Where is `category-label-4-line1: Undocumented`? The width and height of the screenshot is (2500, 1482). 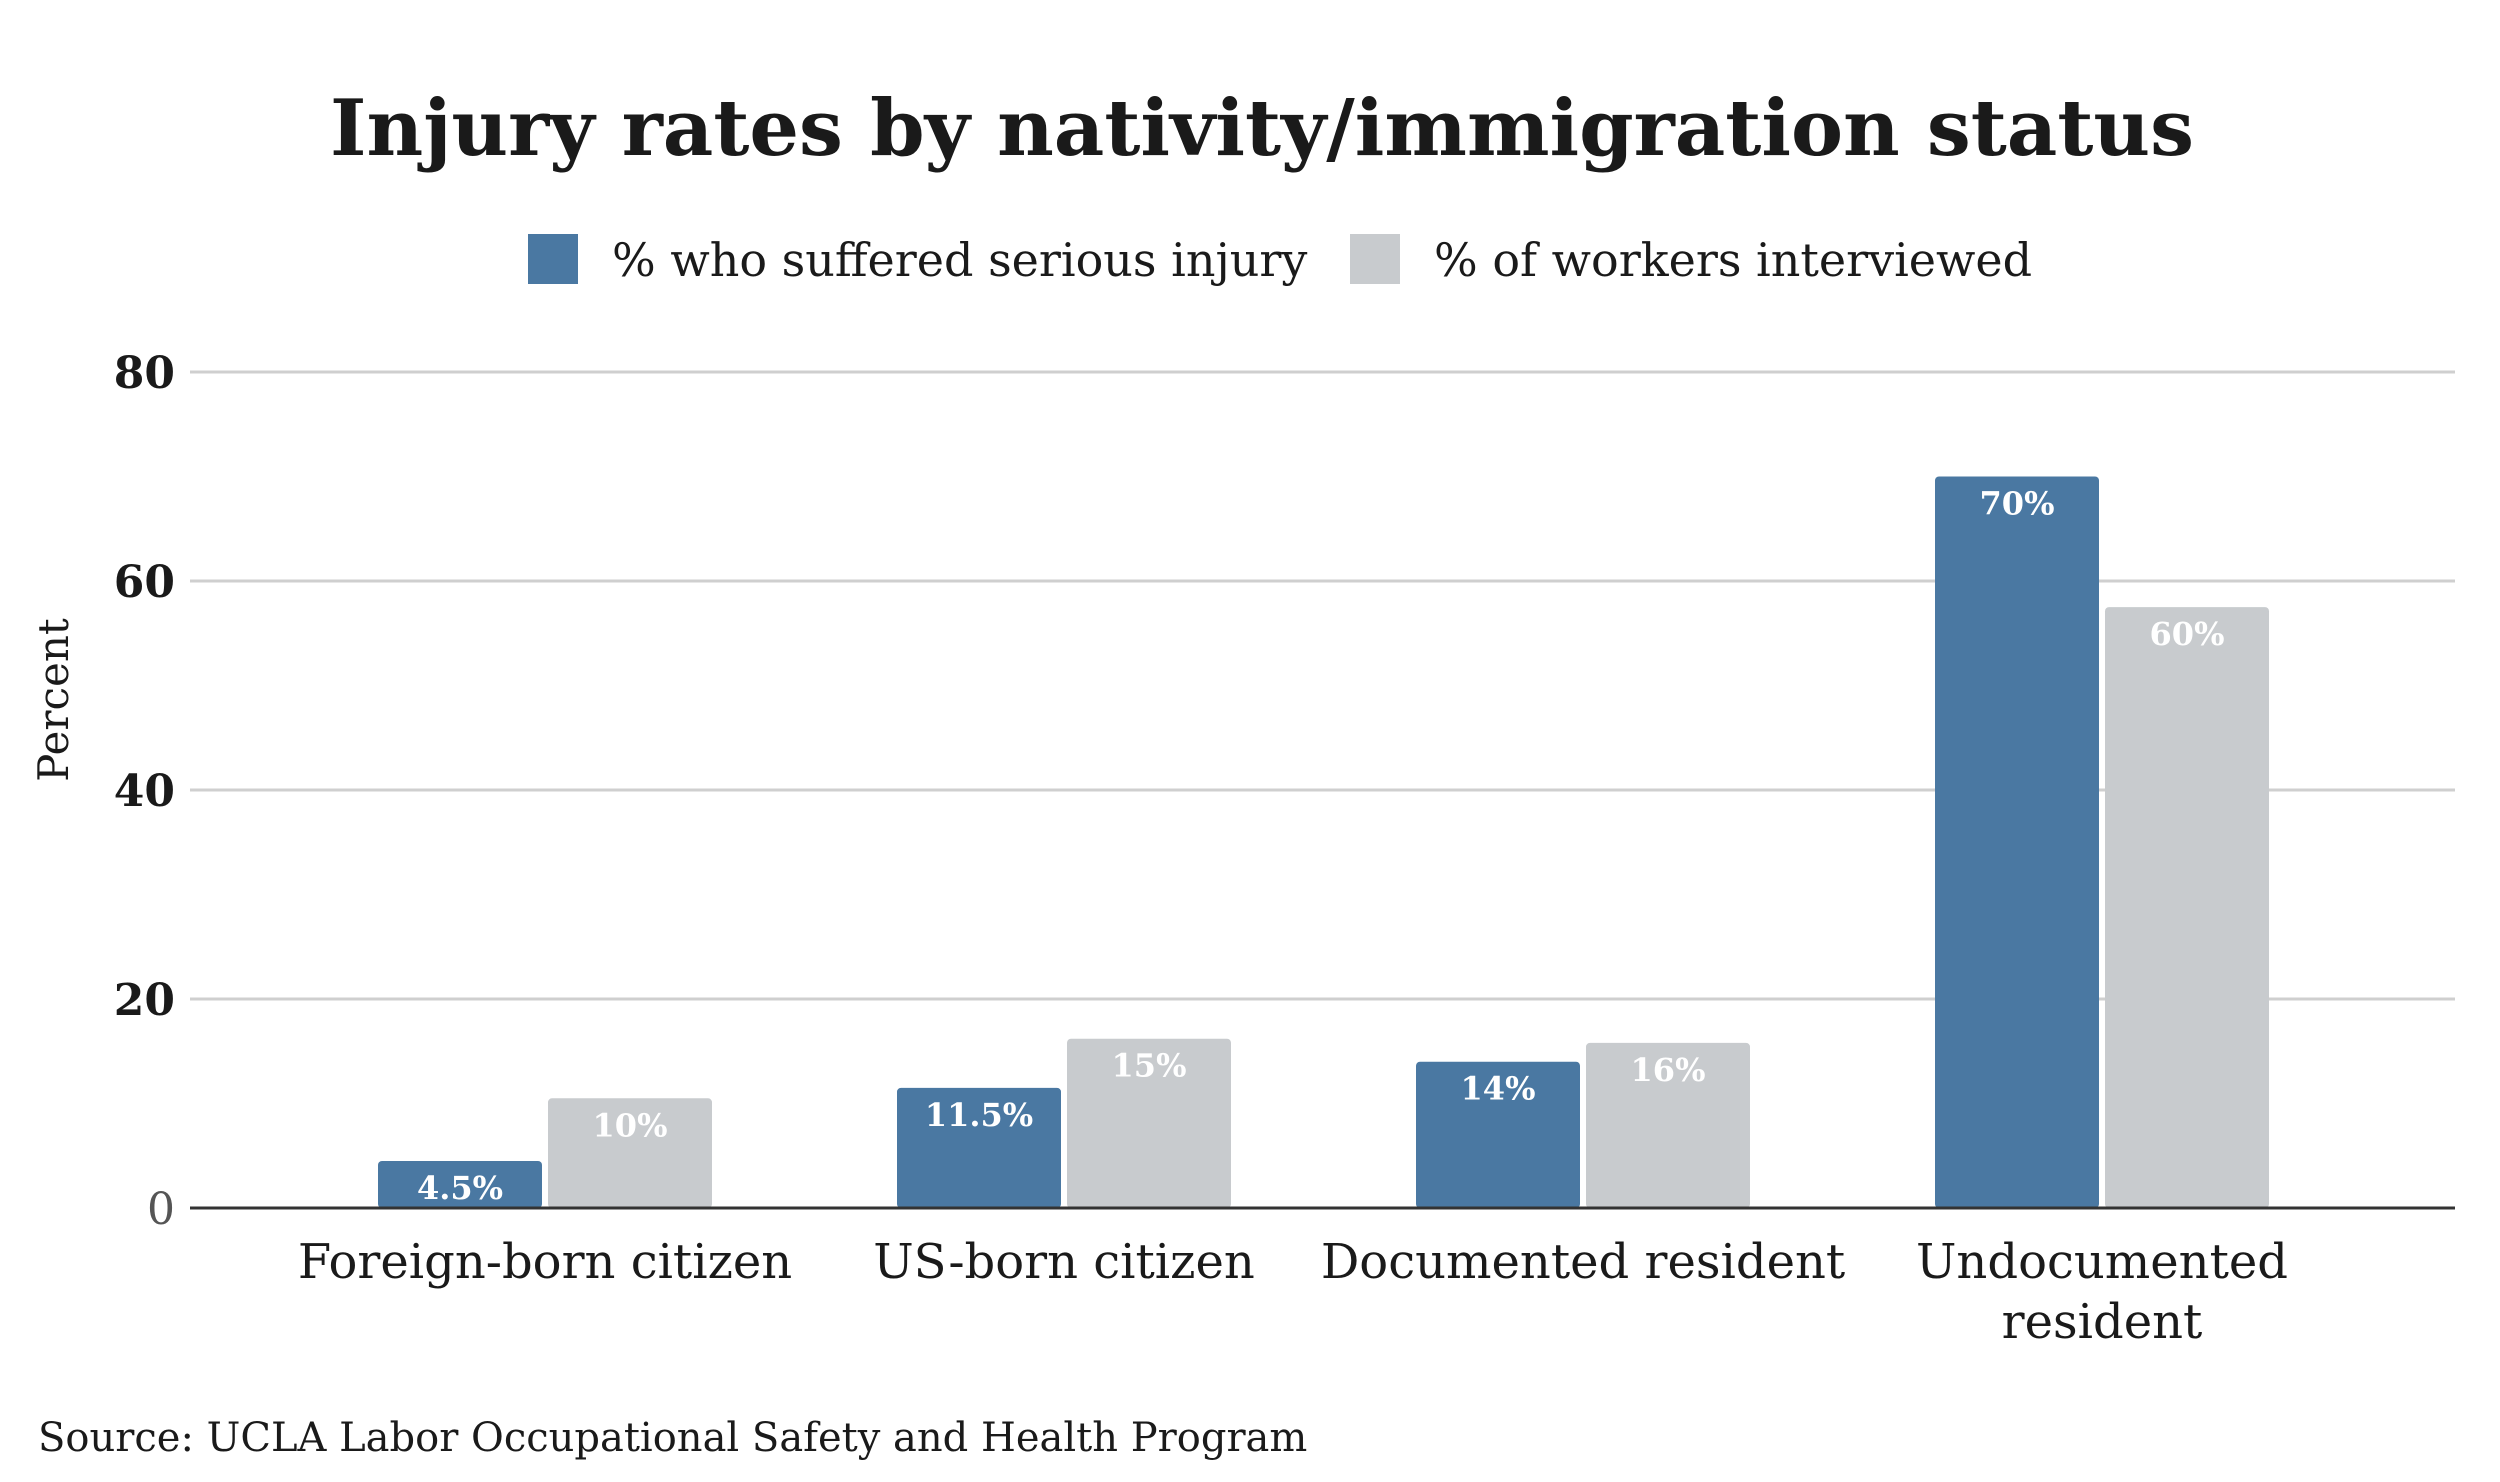 category-label-4-line1: Undocumented is located at coordinates (2102, 1262).